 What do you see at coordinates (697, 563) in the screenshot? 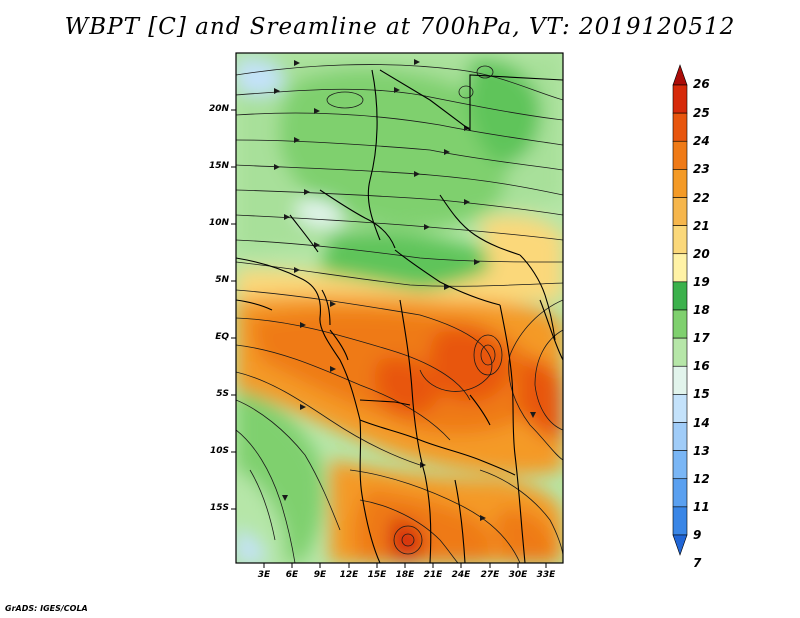
I see `colorbar-label: 7` at bounding box center [697, 563].